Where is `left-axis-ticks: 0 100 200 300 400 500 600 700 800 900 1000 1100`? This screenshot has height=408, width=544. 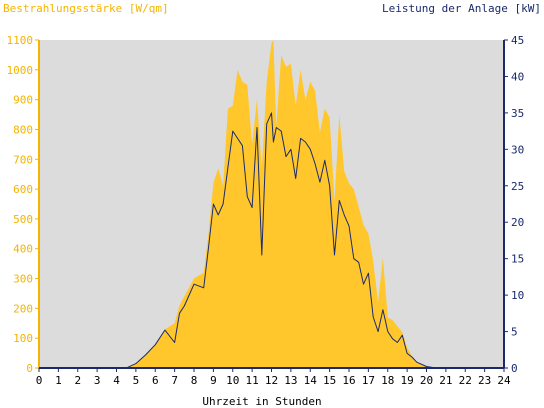 left-axis-ticks: 0 100 200 300 400 500 600 700 800 900 1000 1100 is located at coordinates (23, 204).